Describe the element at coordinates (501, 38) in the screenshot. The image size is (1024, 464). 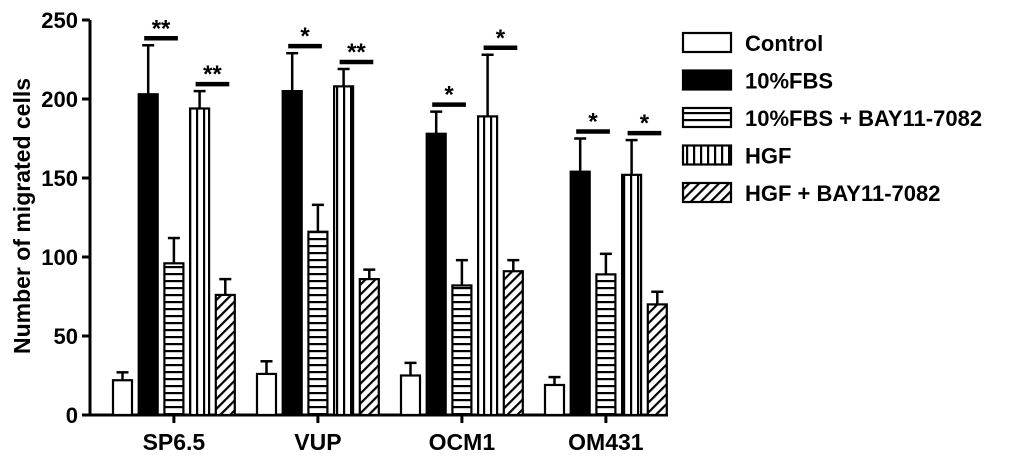
I see `significance-label-ocm1-5: *` at that location.